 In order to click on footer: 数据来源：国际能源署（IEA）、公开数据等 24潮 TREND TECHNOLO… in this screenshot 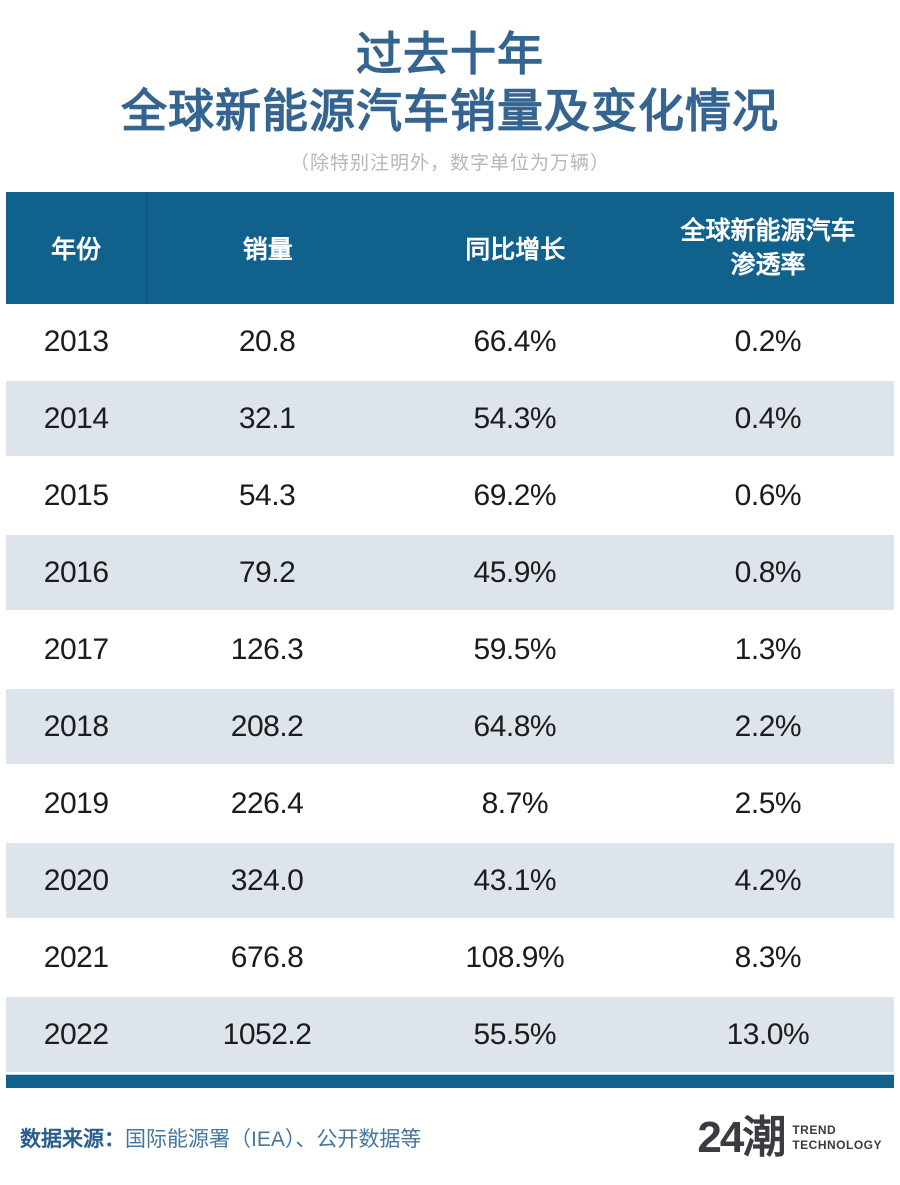, I will do `click(451, 1138)`.